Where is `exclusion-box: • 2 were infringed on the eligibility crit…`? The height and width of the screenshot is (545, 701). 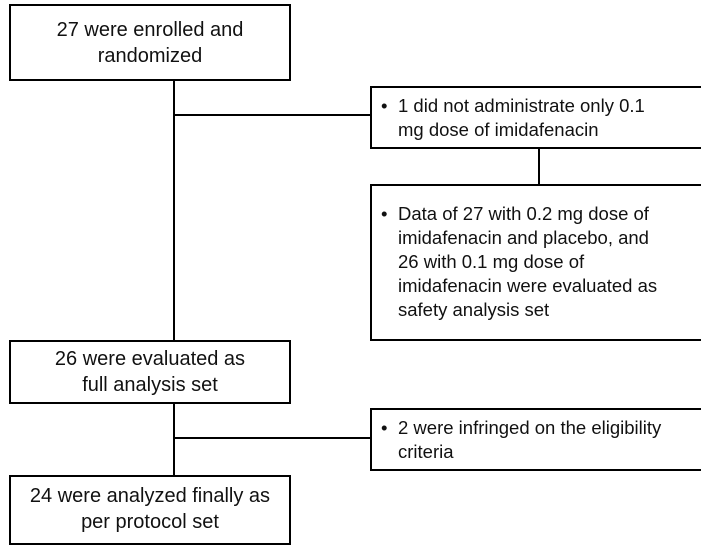
exclusion-box: • 2 were infringed on the eligibility crit… is located at coordinates (535, 439).